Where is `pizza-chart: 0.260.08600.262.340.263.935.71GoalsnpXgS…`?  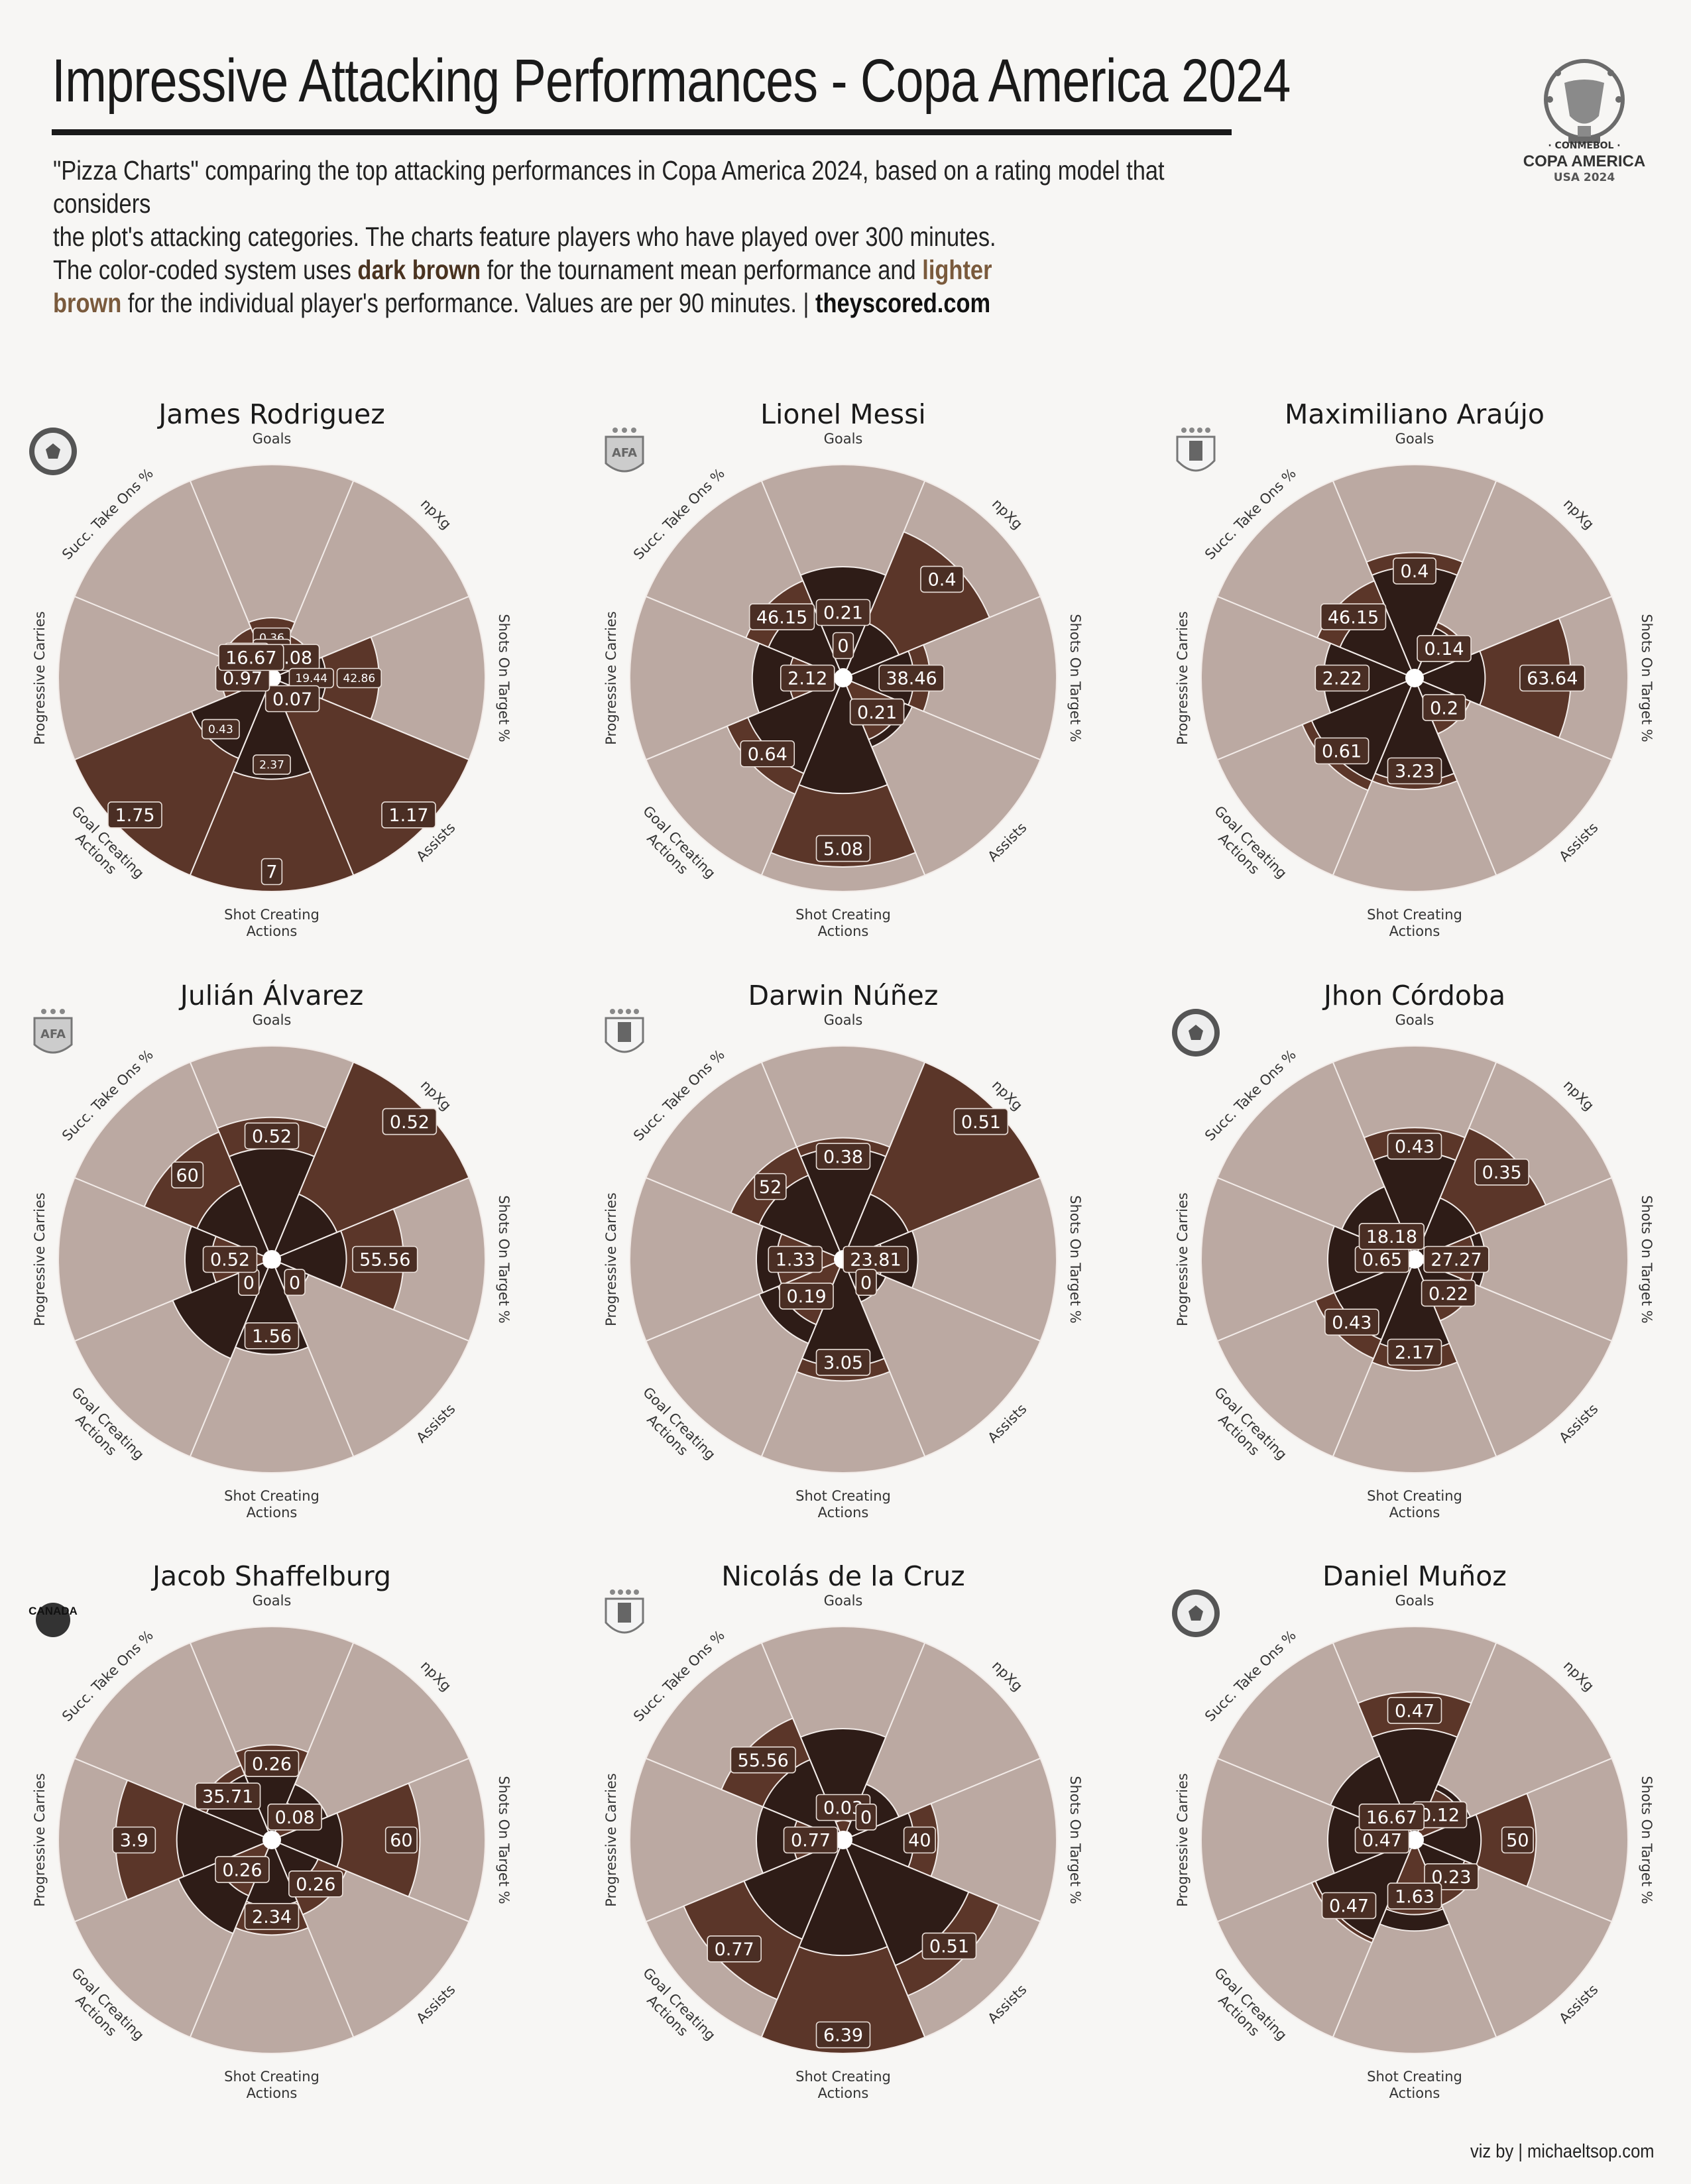 pizza-chart: 0.260.08600.262.340.263.935.71GoalsnpXgS… is located at coordinates (270, 1830).